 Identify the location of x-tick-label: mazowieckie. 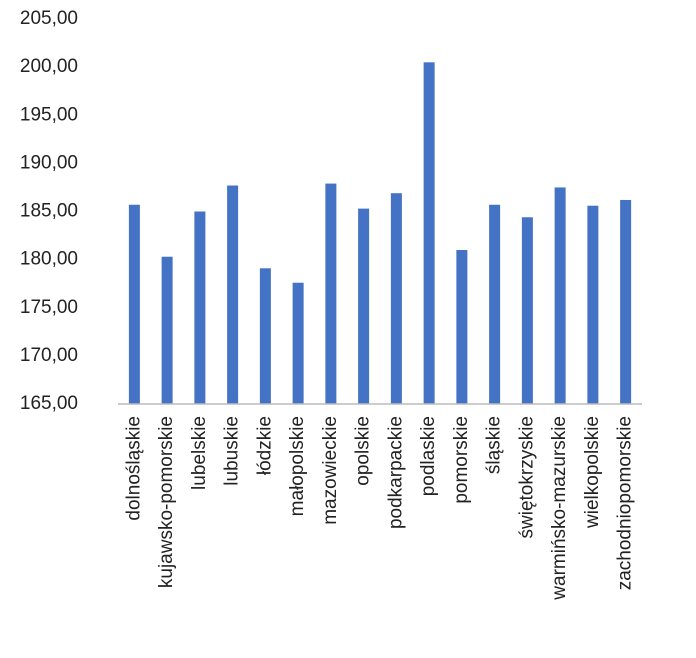
(330, 470).